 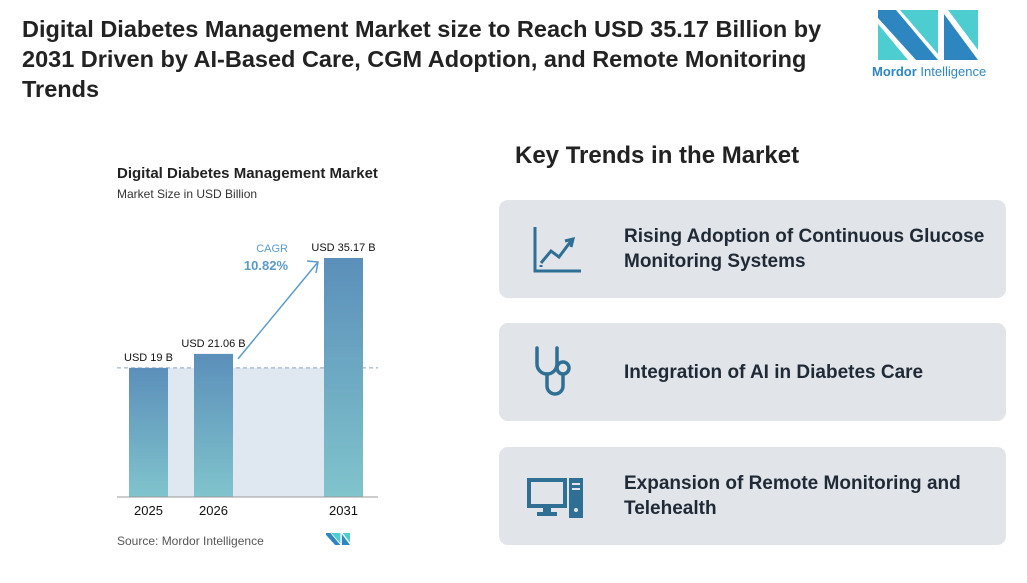 What do you see at coordinates (553, 371) in the screenshot?
I see `stethoscope-icon` at bounding box center [553, 371].